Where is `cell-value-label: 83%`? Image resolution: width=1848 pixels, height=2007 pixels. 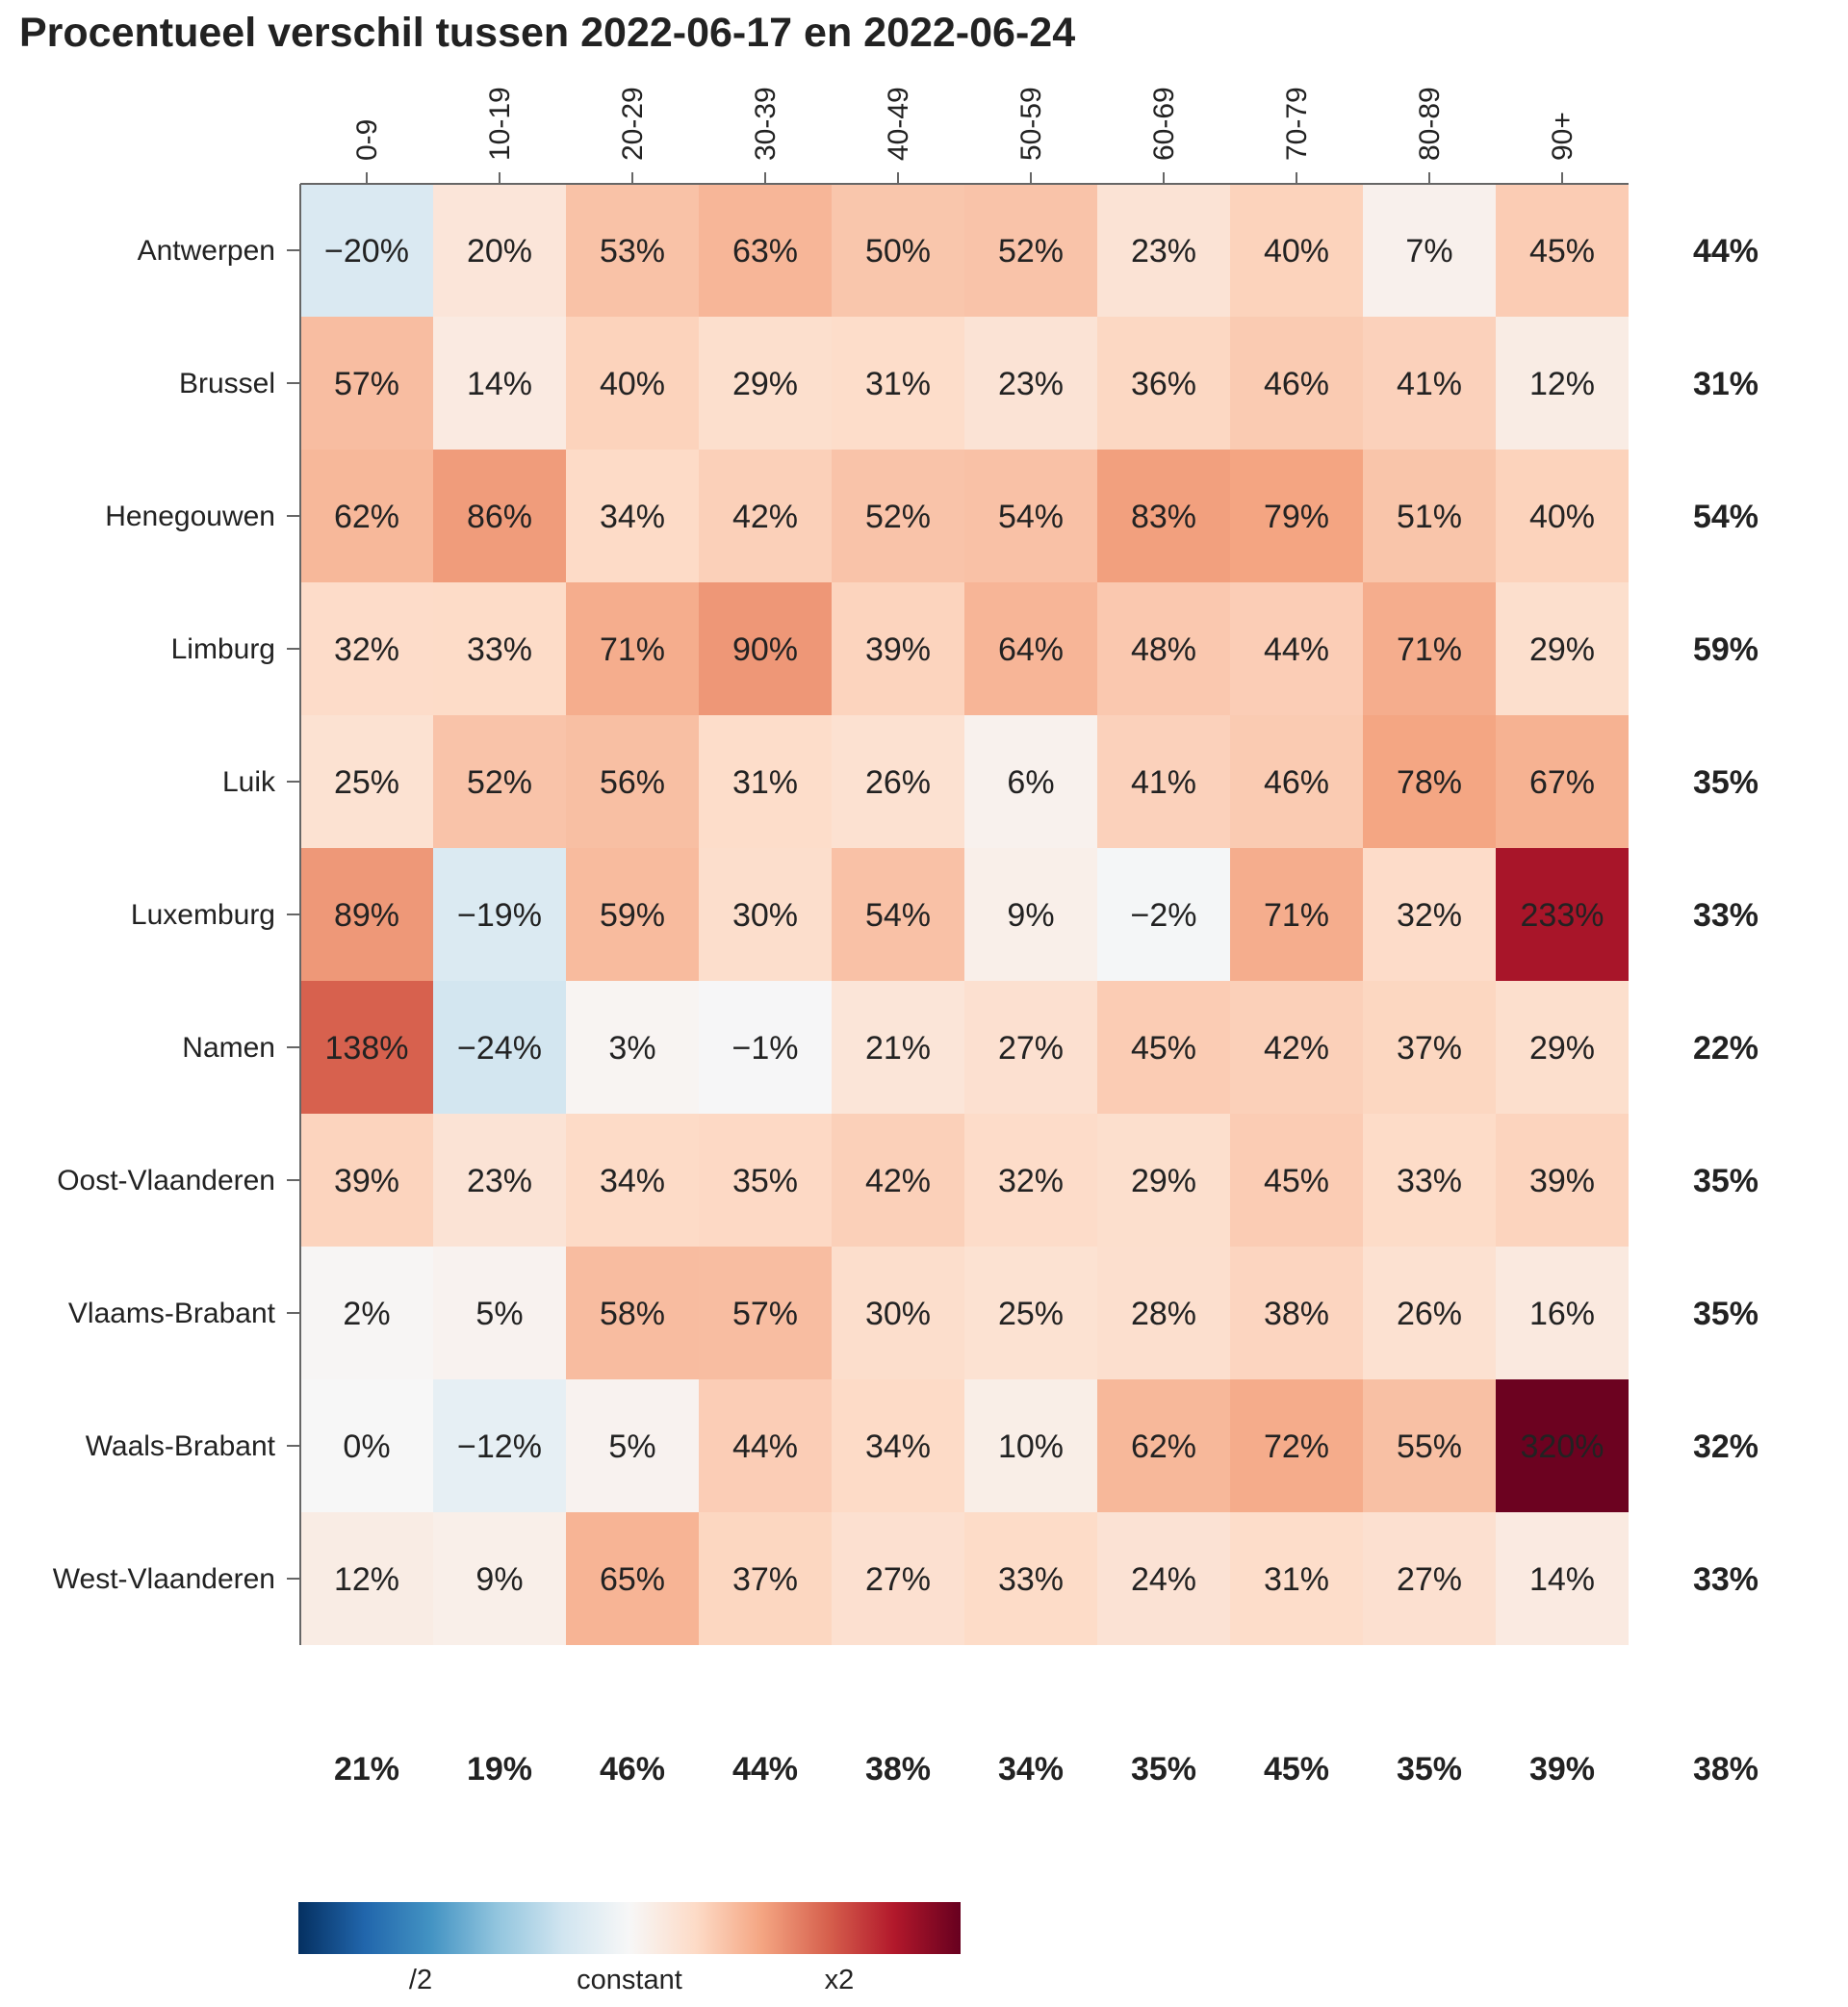 cell-value-label: 83% is located at coordinates (1163, 517).